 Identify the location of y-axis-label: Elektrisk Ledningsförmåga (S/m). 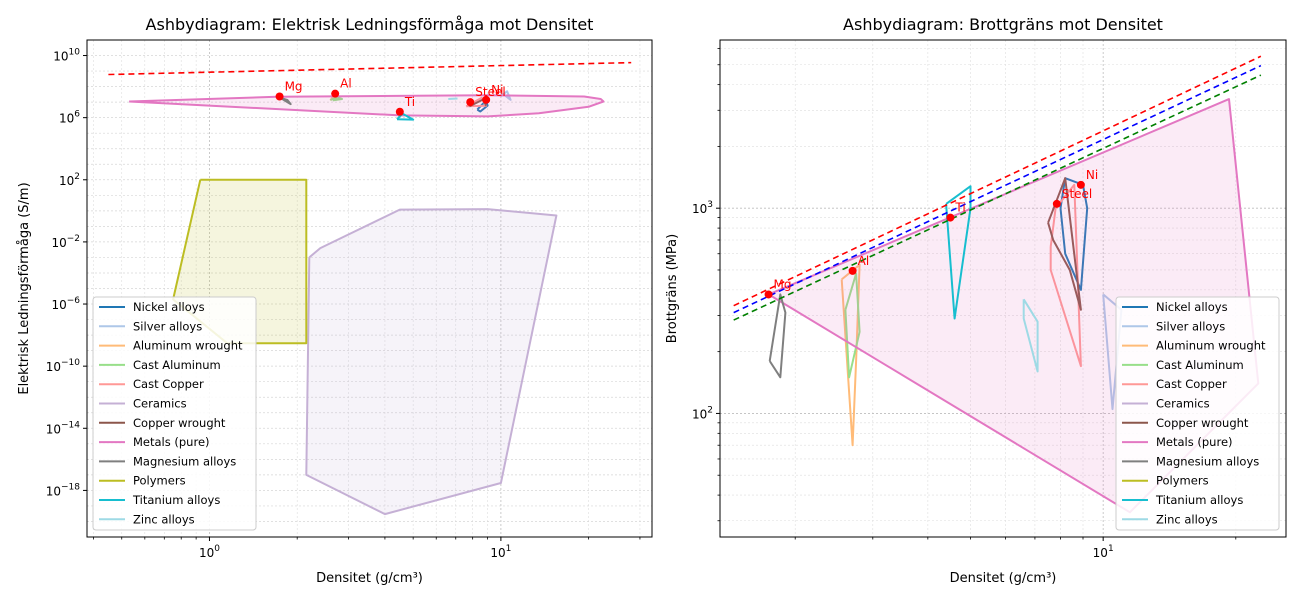
(24, 288).